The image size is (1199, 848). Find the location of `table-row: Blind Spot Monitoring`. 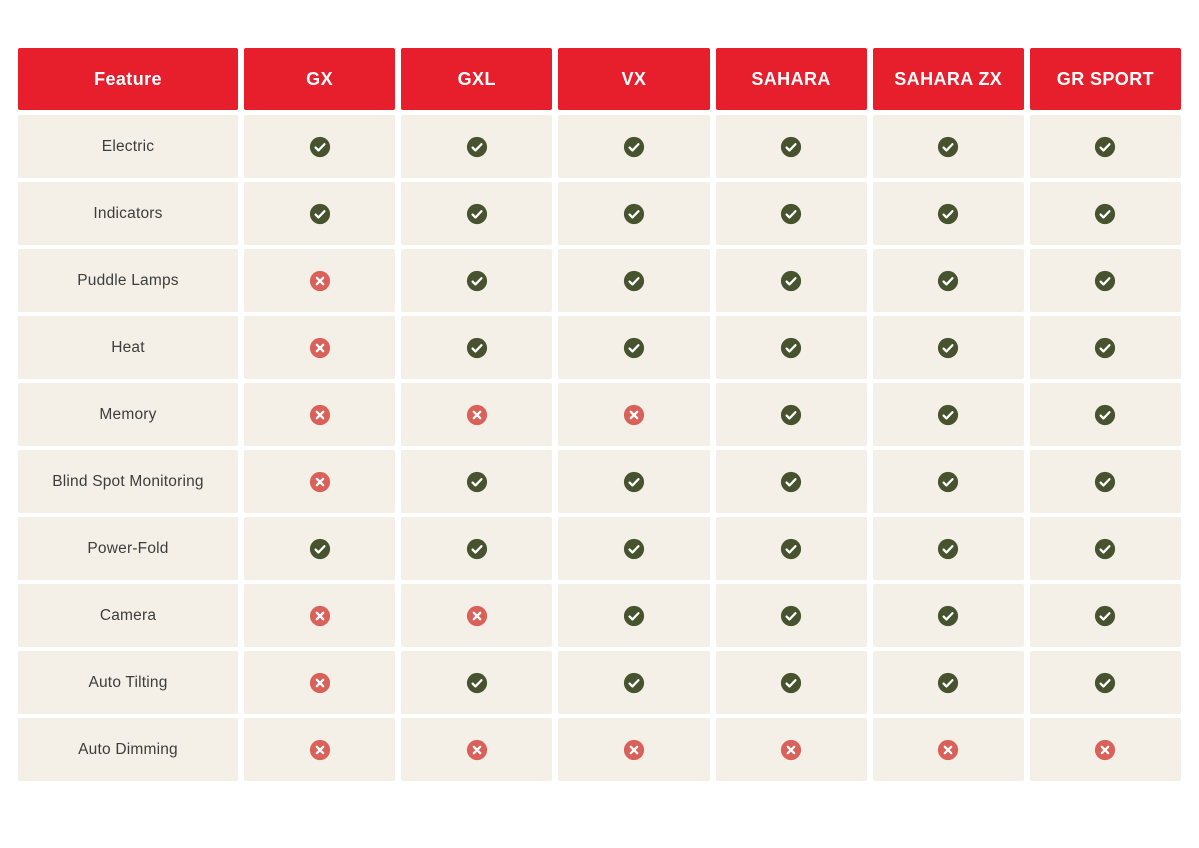

table-row: Blind Spot Monitoring is located at coordinates (599, 481).